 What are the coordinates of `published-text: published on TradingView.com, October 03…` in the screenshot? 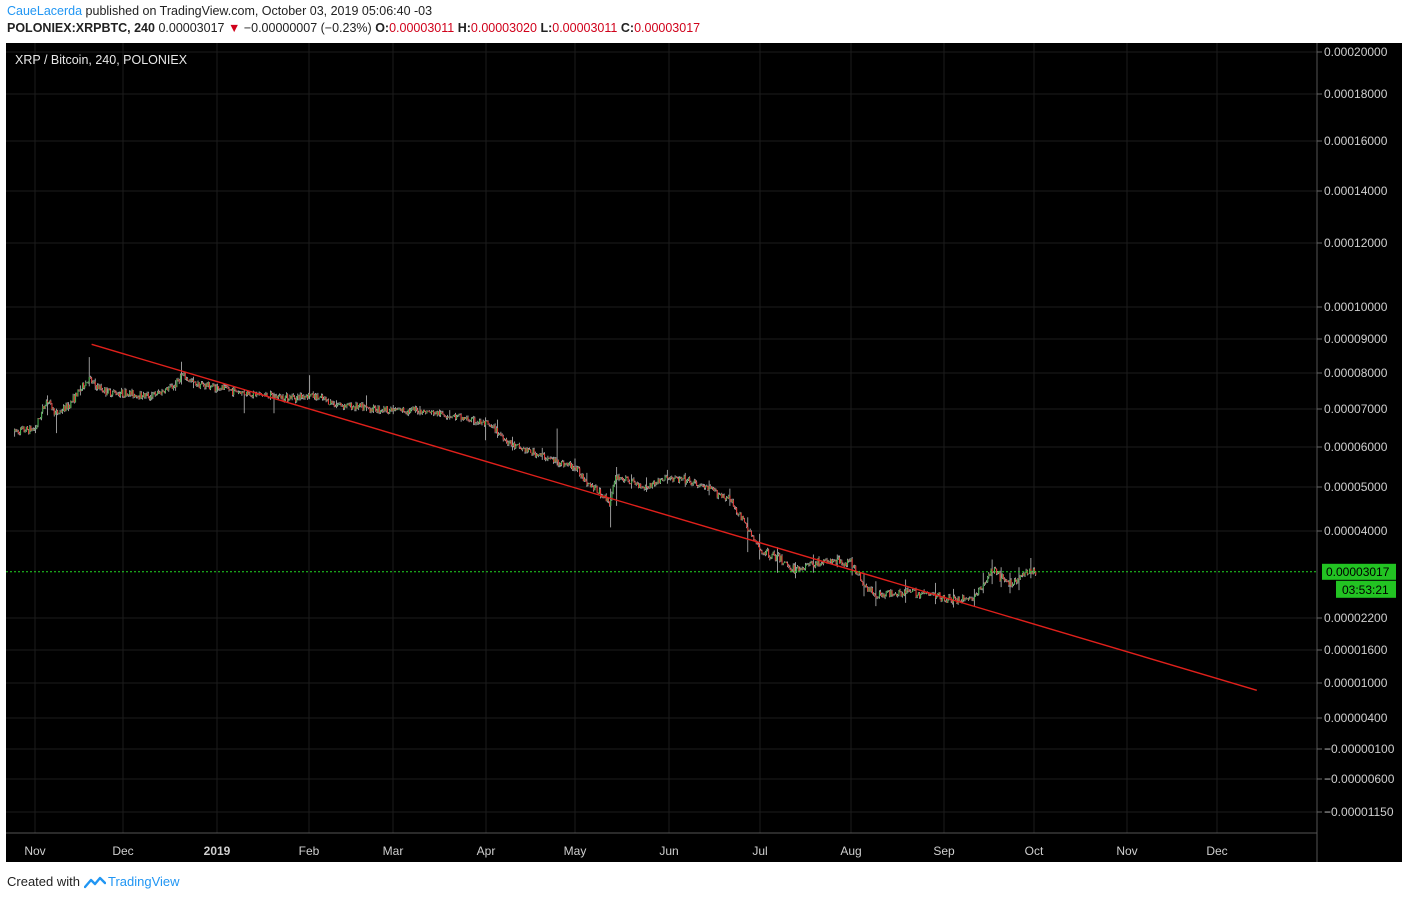 It's located at (257, 11).